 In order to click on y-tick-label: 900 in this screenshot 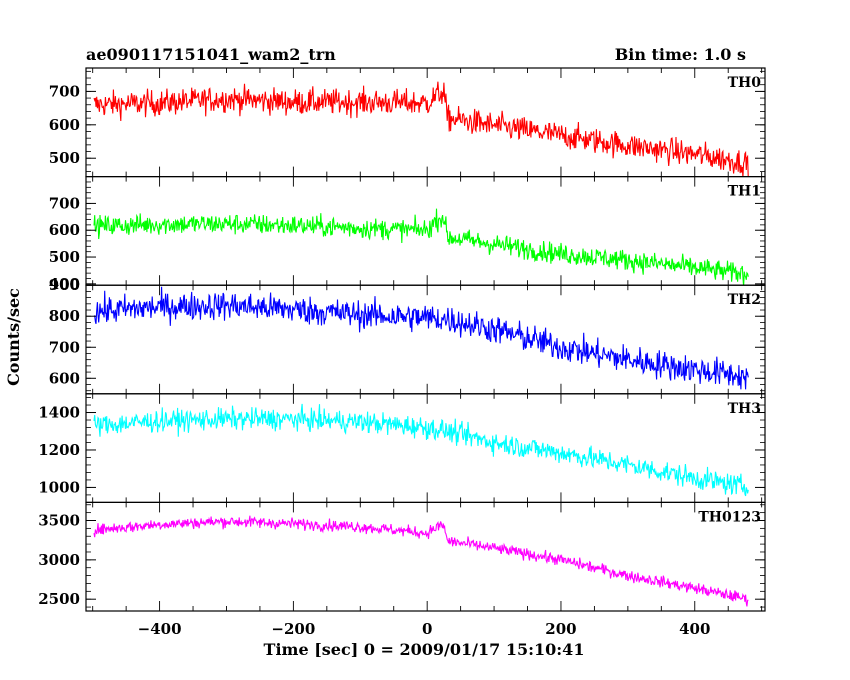, I will do `click(64, 285)`.